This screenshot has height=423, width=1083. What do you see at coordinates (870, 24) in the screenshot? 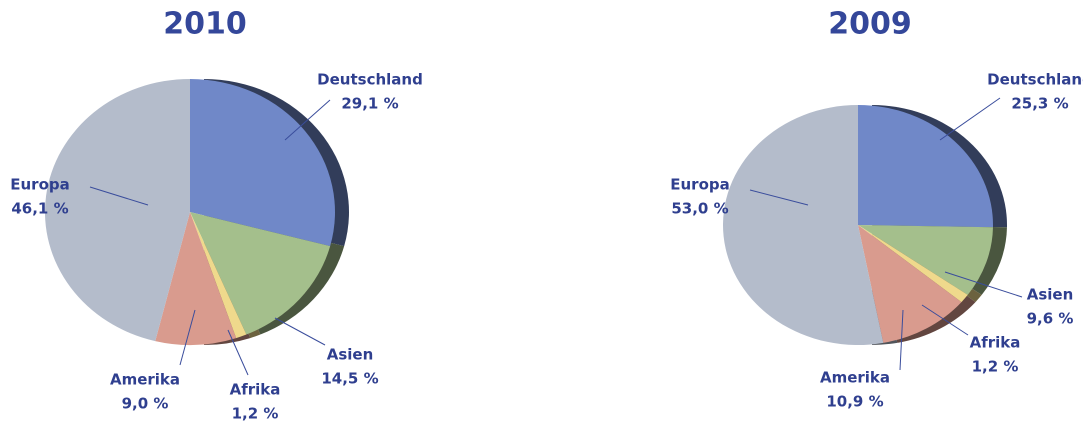
I see `chart-title: 2009` at bounding box center [870, 24].